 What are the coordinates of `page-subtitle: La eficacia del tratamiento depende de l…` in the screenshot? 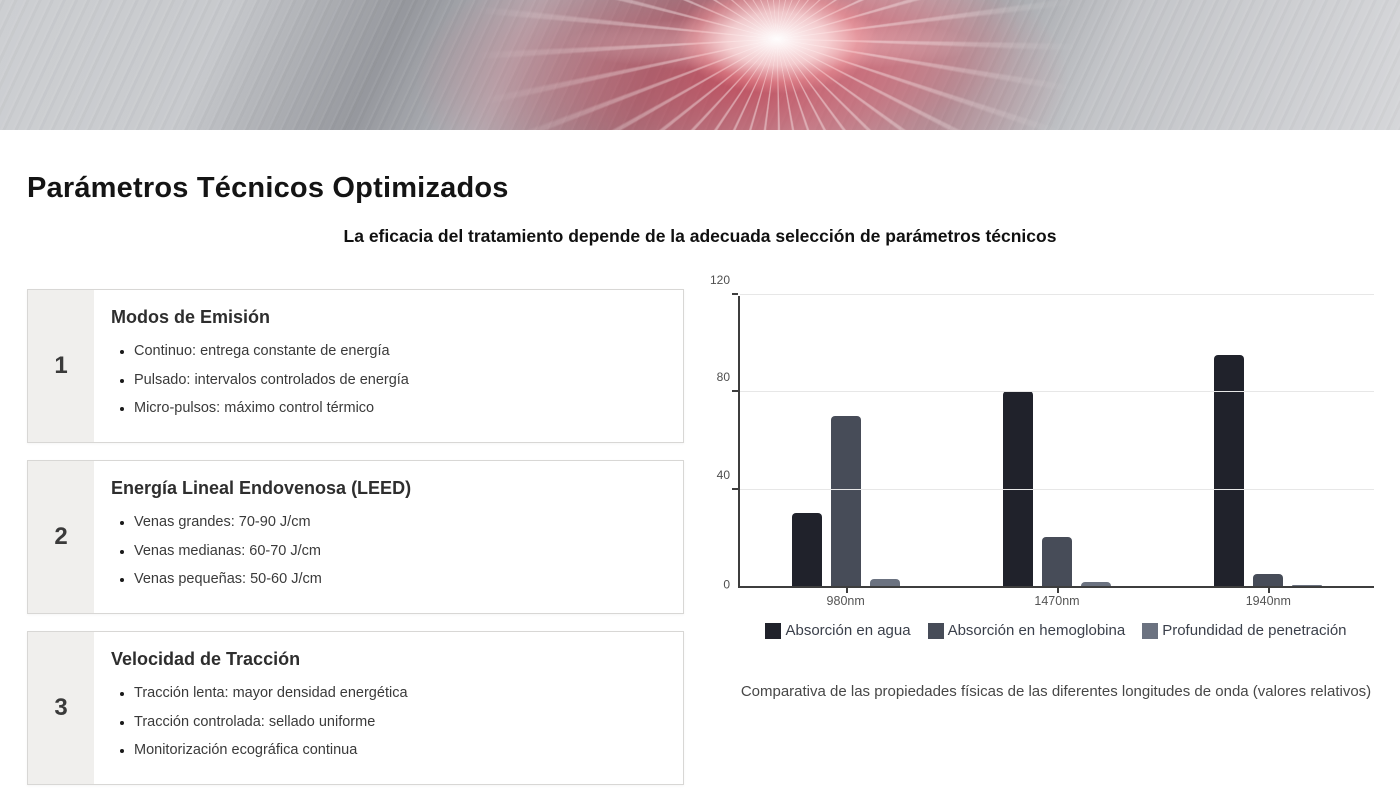 It's located at (700, 236).